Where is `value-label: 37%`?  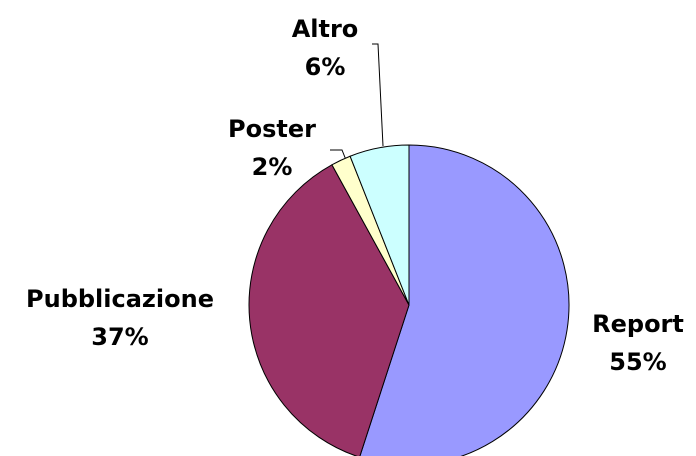 value-label: 37% is located at coordinates (119, 337).